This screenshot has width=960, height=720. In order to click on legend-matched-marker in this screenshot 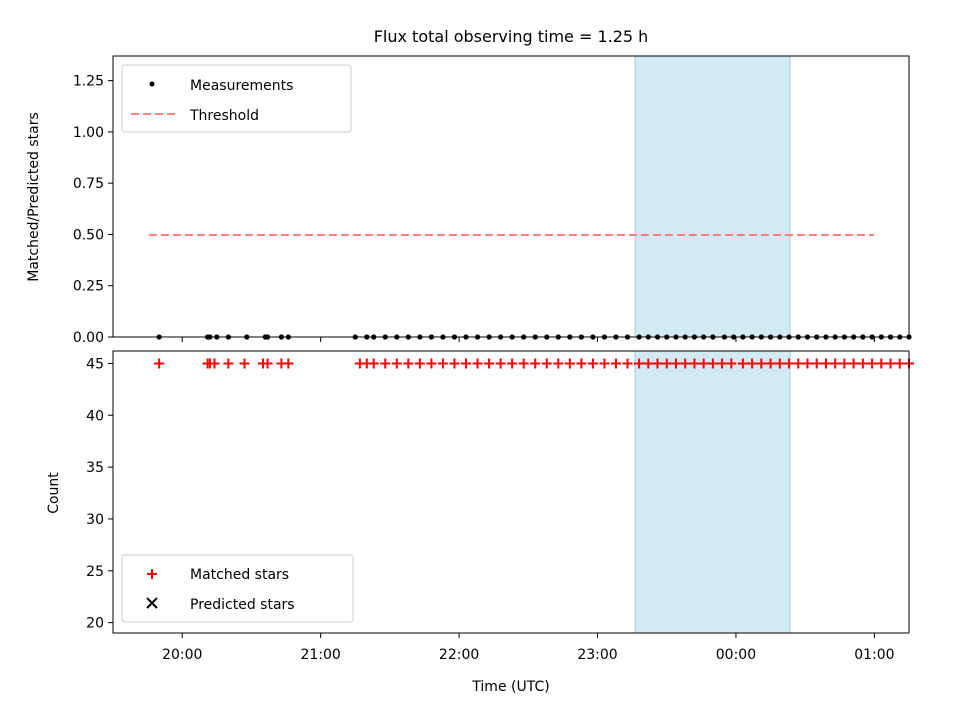, I will do `click(152, 574)`.